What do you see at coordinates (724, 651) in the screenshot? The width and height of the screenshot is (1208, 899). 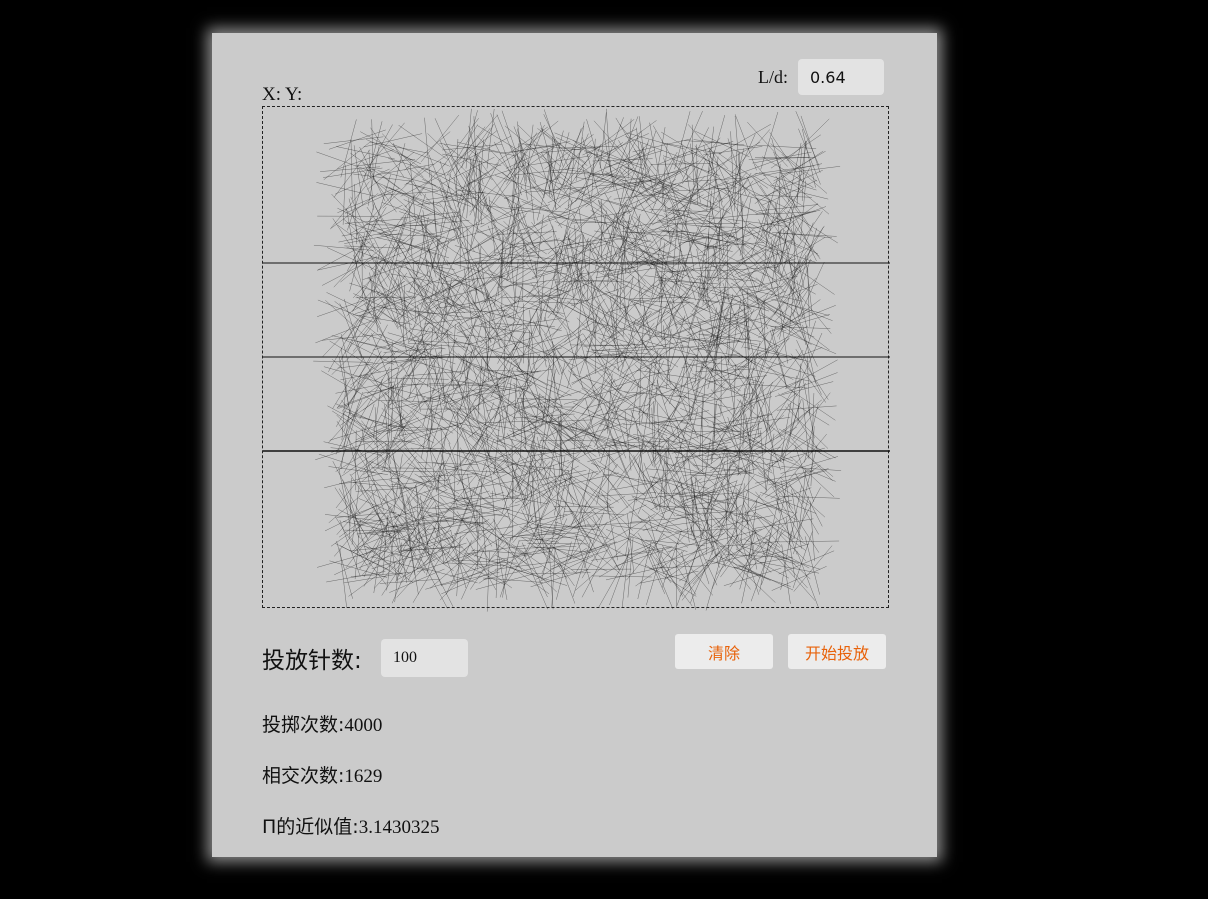 I see `clear-button: 清除` at bounding box center [724, 651].